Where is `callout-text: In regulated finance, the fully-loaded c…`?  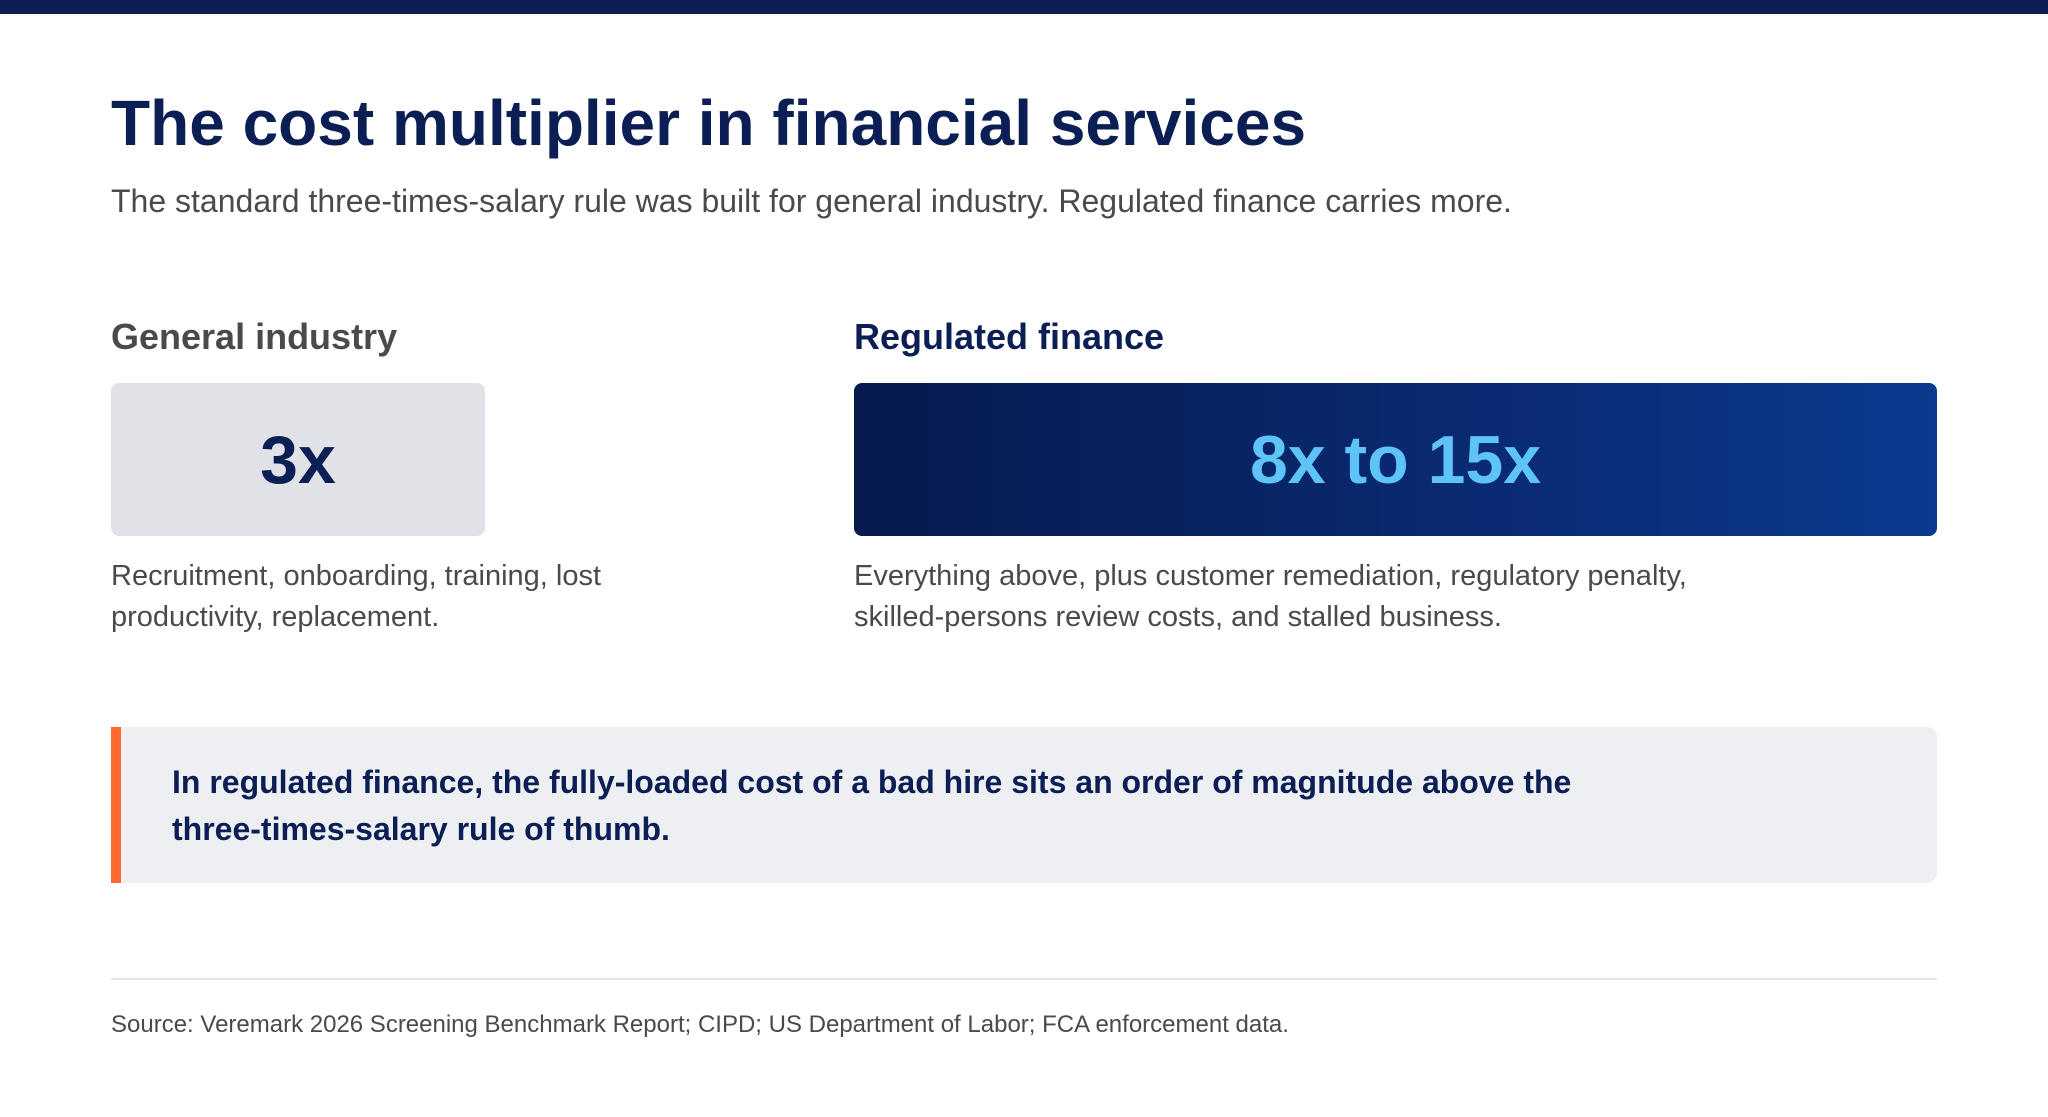 callout-text: In regulated finance, the fully-loaded c… is located at coordinates (872, 805).